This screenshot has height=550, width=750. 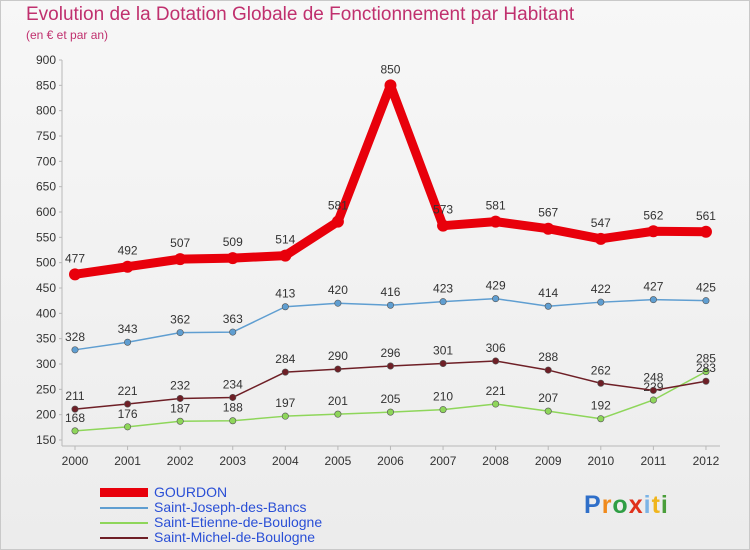 I want to click on y-tick-label: 550, so click(x=46, y=237).